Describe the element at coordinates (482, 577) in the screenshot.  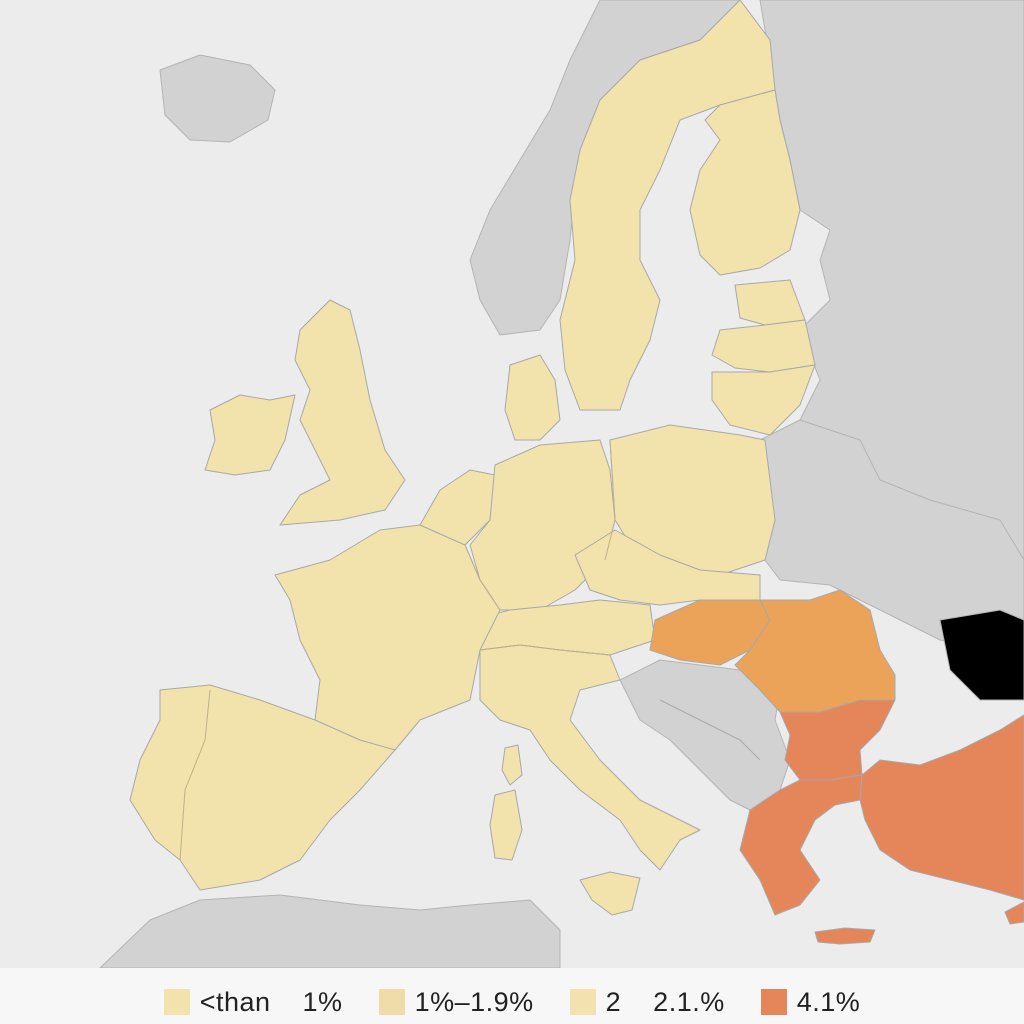
I see `border-france-germany` at that location.